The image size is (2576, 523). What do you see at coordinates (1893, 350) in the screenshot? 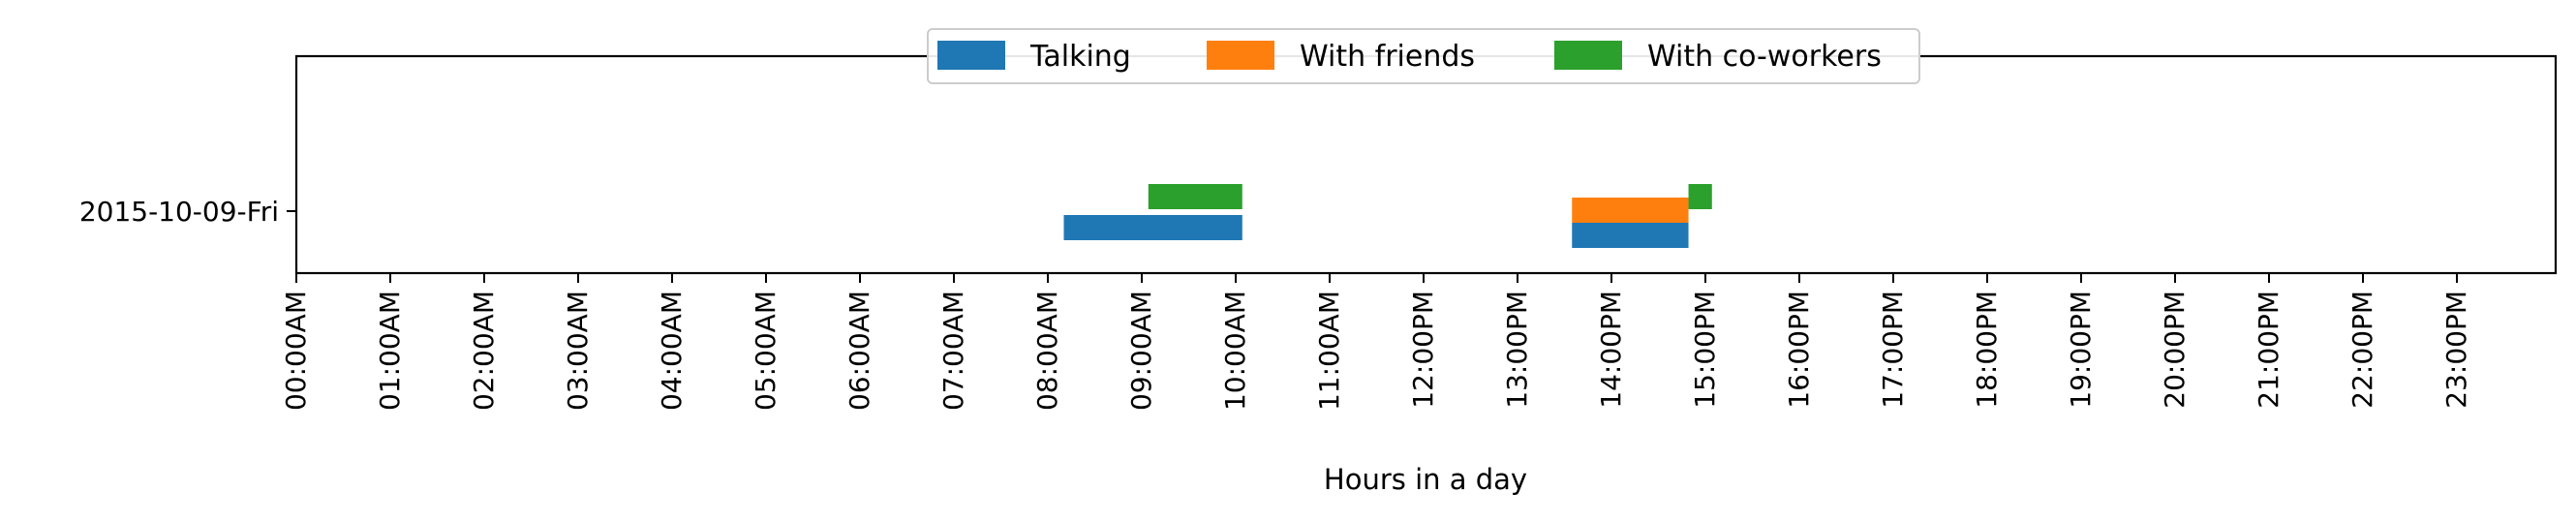
I see `x-tick-label: 17:00PM` at bounding box center [1893, 350].